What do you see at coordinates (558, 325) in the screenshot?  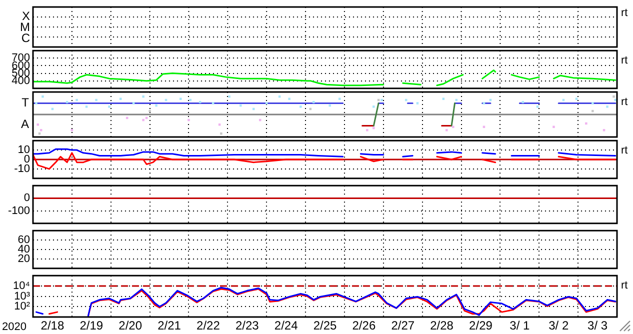 I see `x-tick-label: 3/ 2` at bounding box center [558, 325].